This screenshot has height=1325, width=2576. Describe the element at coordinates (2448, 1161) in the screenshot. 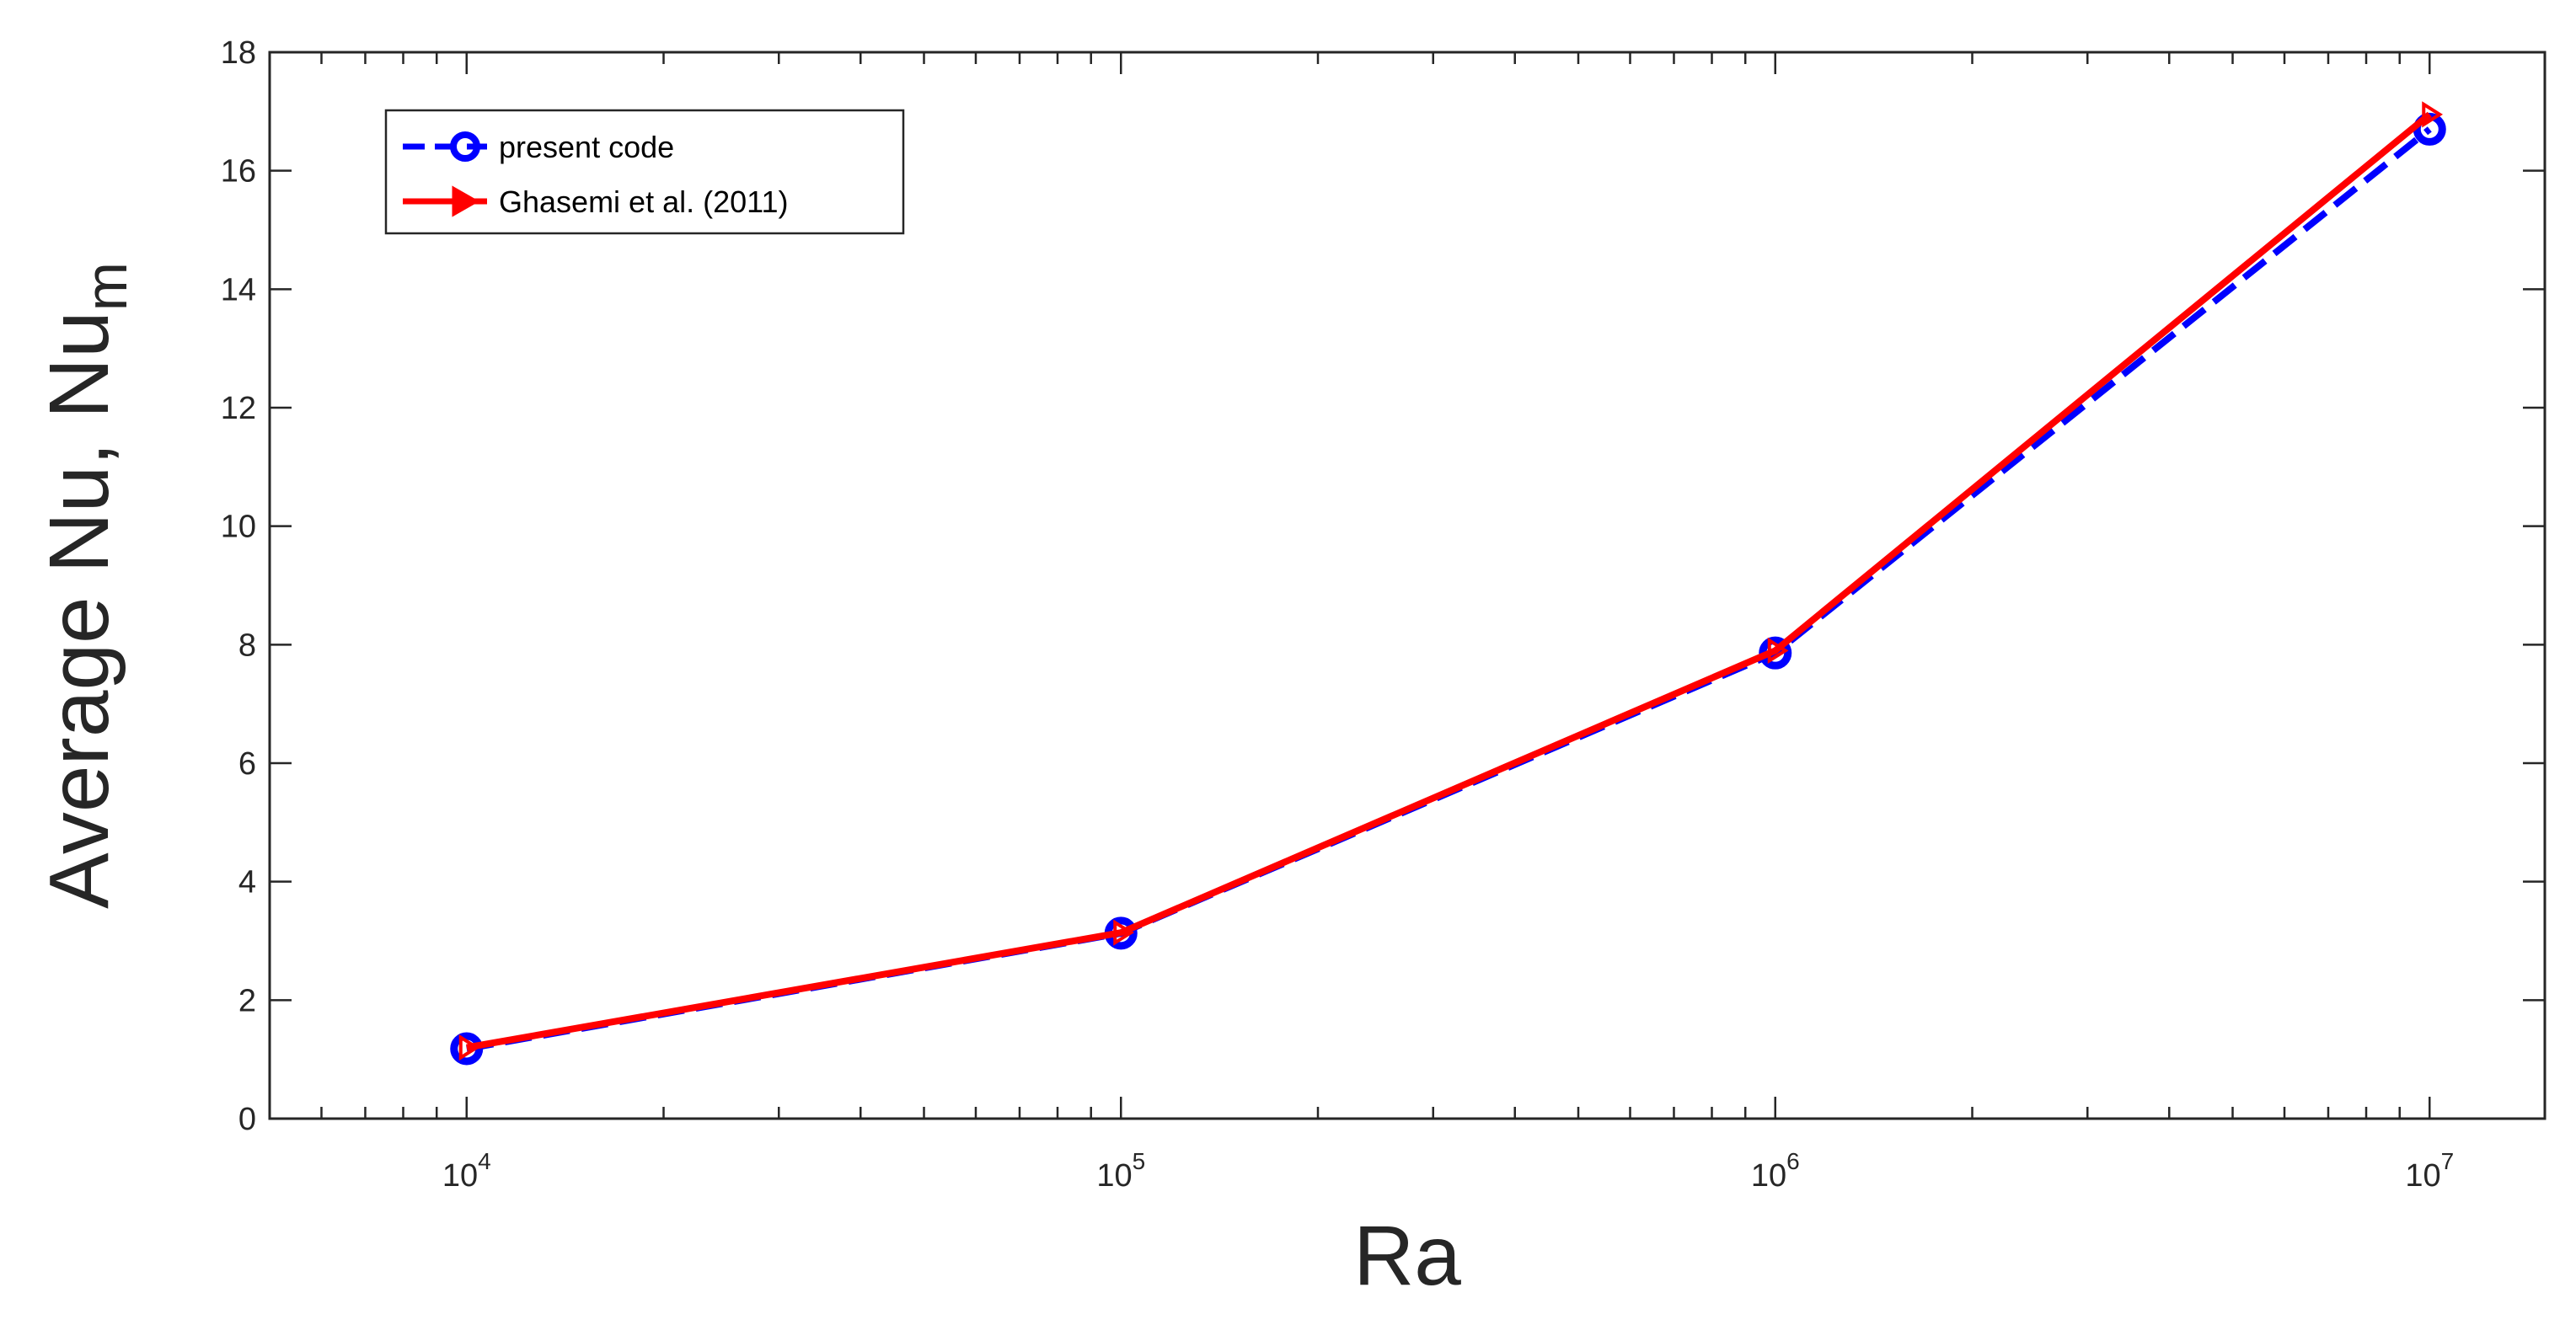

I see `x-tick-label-exponent: 7` at that location.